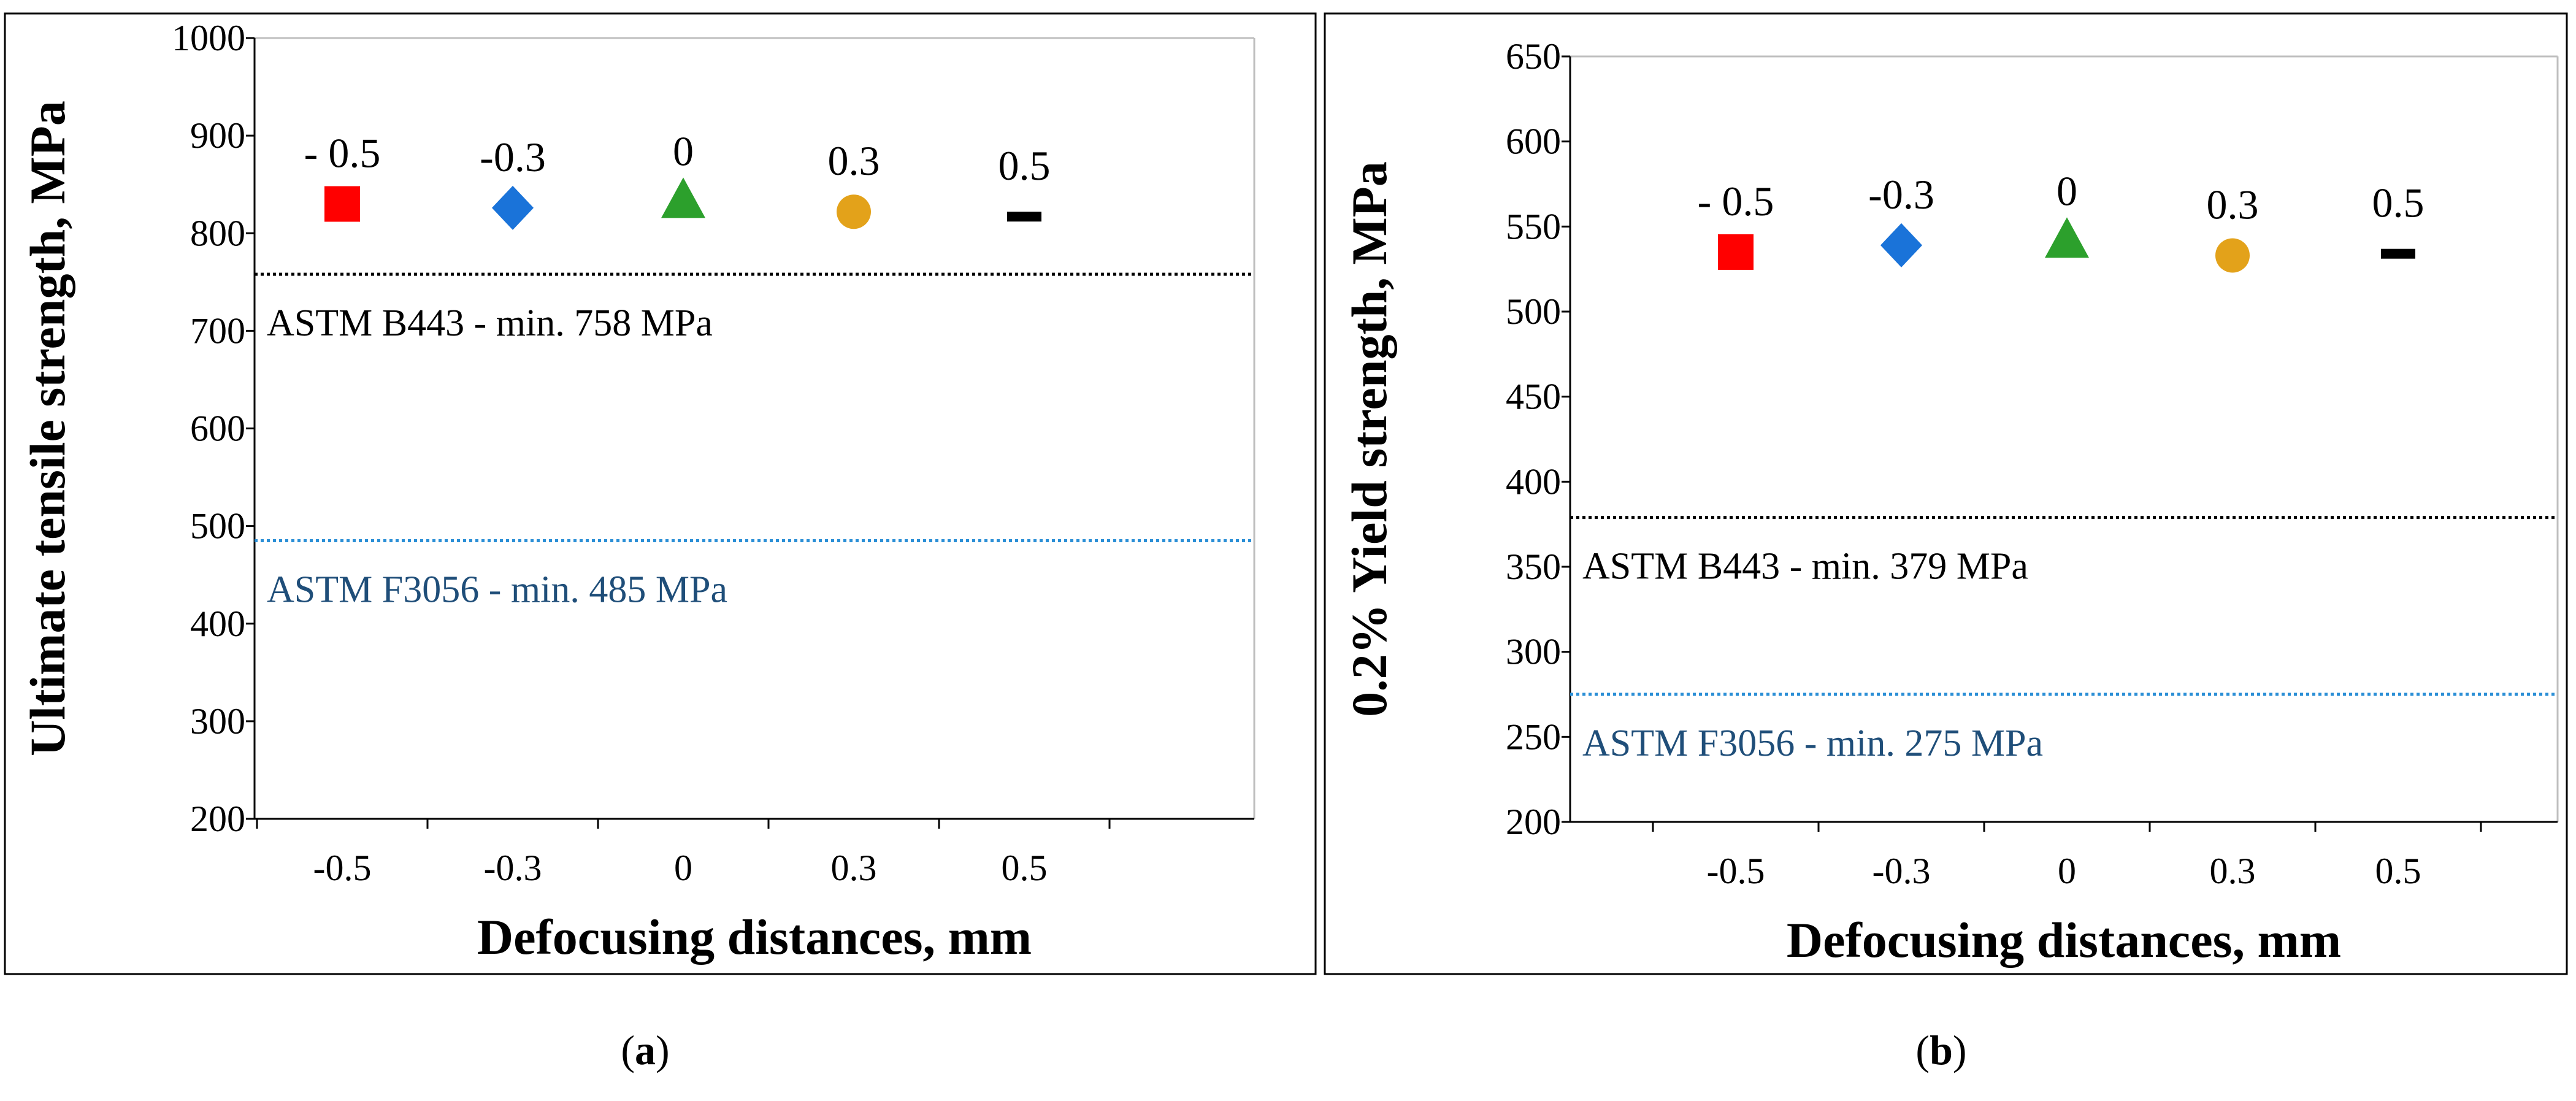 Image resolution: width=2576 pixels, height=1101 pixels. What do you see at coordinates (1533, 226) in the screenshot?
I see `y-tick-label: 550` at bounding box center [1533, 226].